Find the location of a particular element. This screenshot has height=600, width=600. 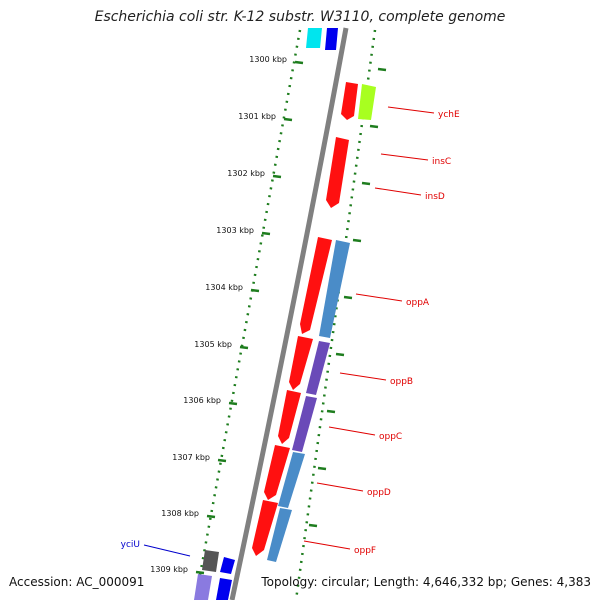

feature-oppF-rev is located at coordinates (279, 535).